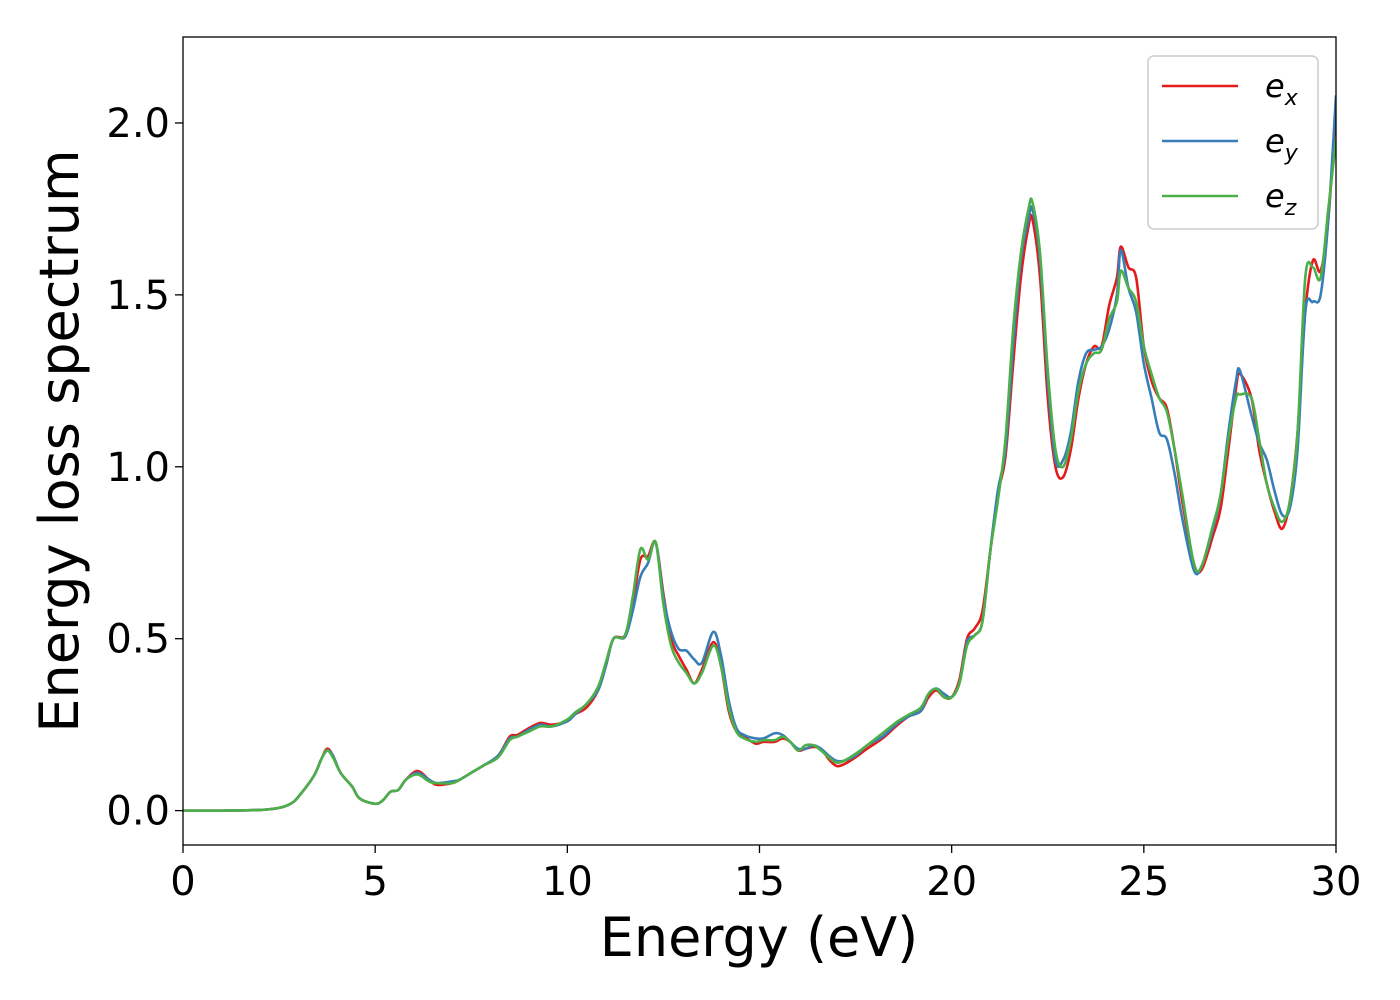 The image size is (1400, 1000). What do you see at coordinates (1336, 882) in the screenshot?
I see `x-tick-label: 30` at bounding box center [1336, 882].